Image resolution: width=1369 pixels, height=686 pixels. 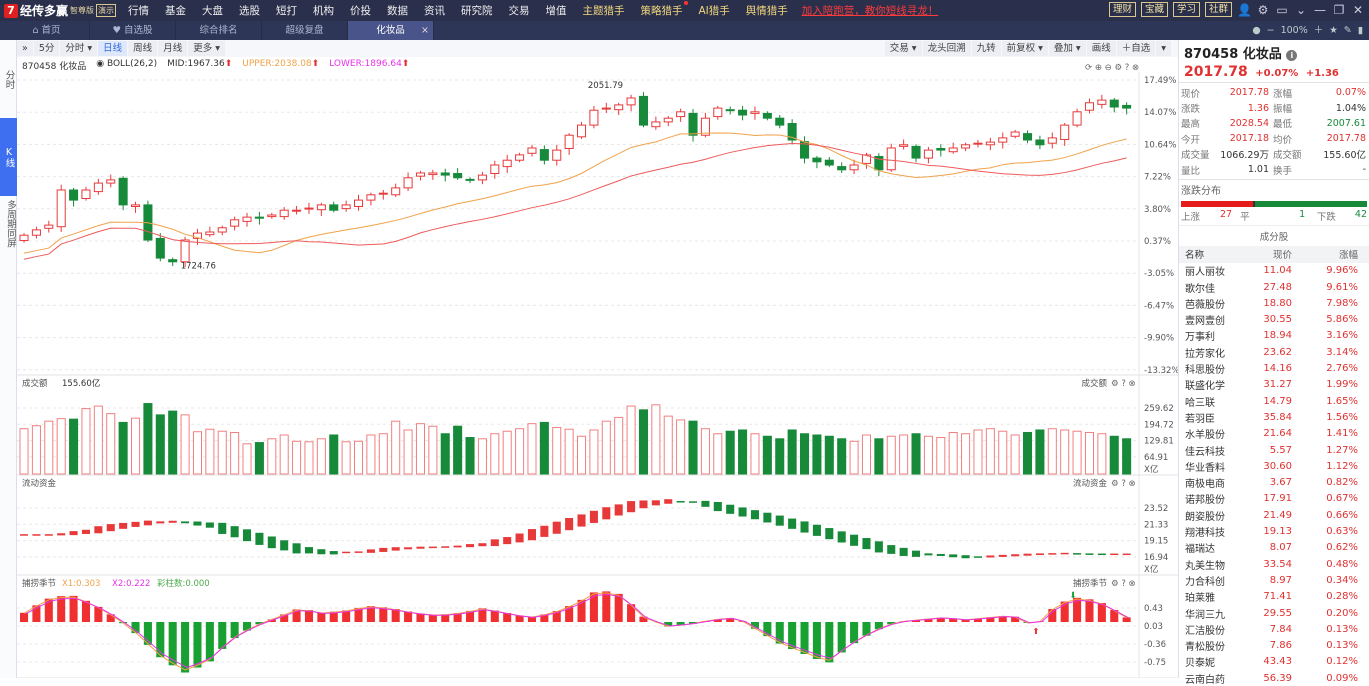 What do you see at coordinates (1163, 48) in the screenshot?
I see `toolbar-button: ▾` at bounding box center [1163, 48].